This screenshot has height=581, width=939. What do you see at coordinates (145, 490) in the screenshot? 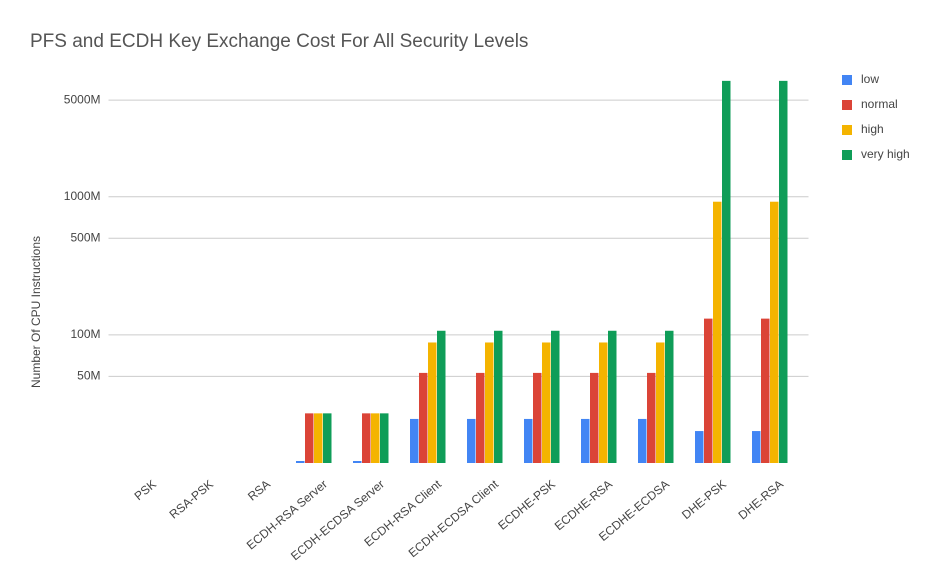
I see `x-tick-label: PSK` at bounding box center [145, 490].